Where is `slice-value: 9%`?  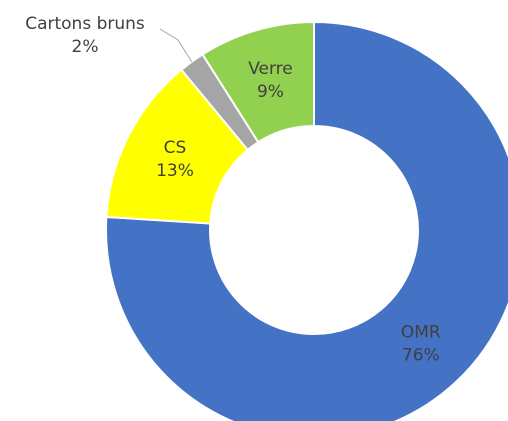
slice-value: 9% is located at coordinates (270, 92).